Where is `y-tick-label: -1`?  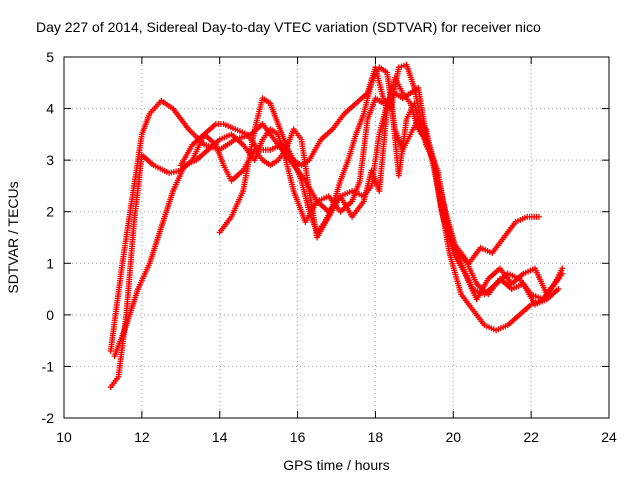 y-tick-label: -1 is located at coordinates (48, 366).